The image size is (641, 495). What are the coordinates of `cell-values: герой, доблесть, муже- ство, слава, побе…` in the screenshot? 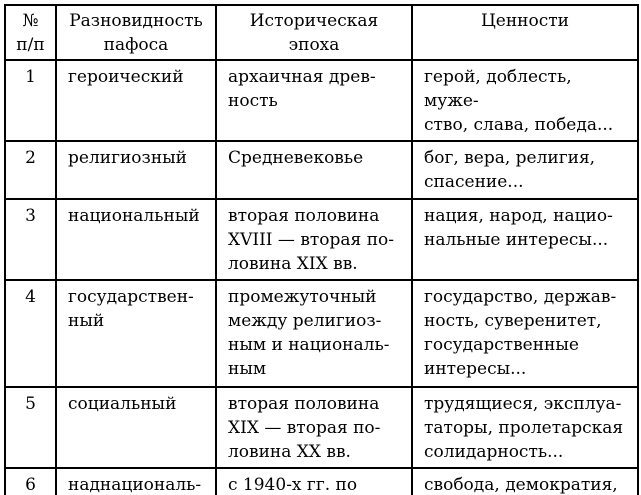 It's located at (525, 100).